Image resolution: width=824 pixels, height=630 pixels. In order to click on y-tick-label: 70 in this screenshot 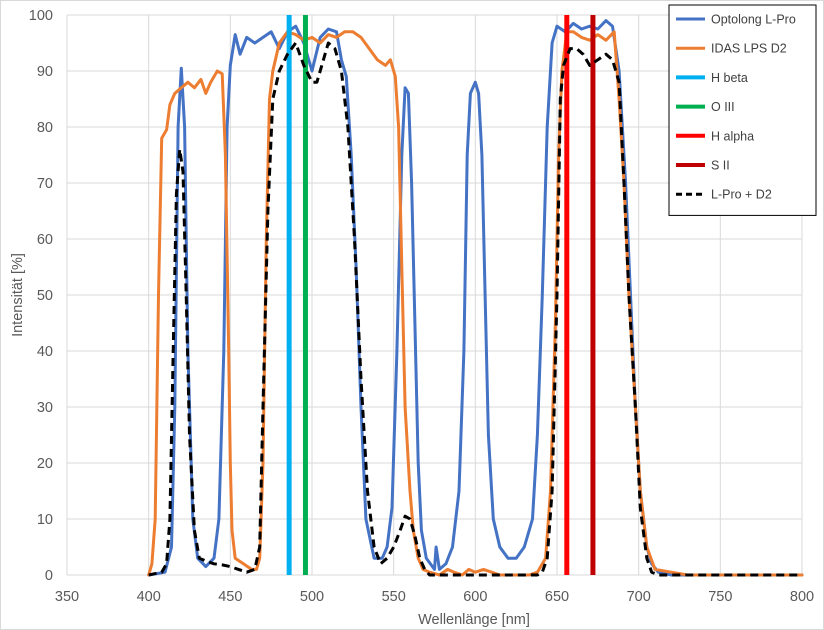, I will do `click(45, 184)`.